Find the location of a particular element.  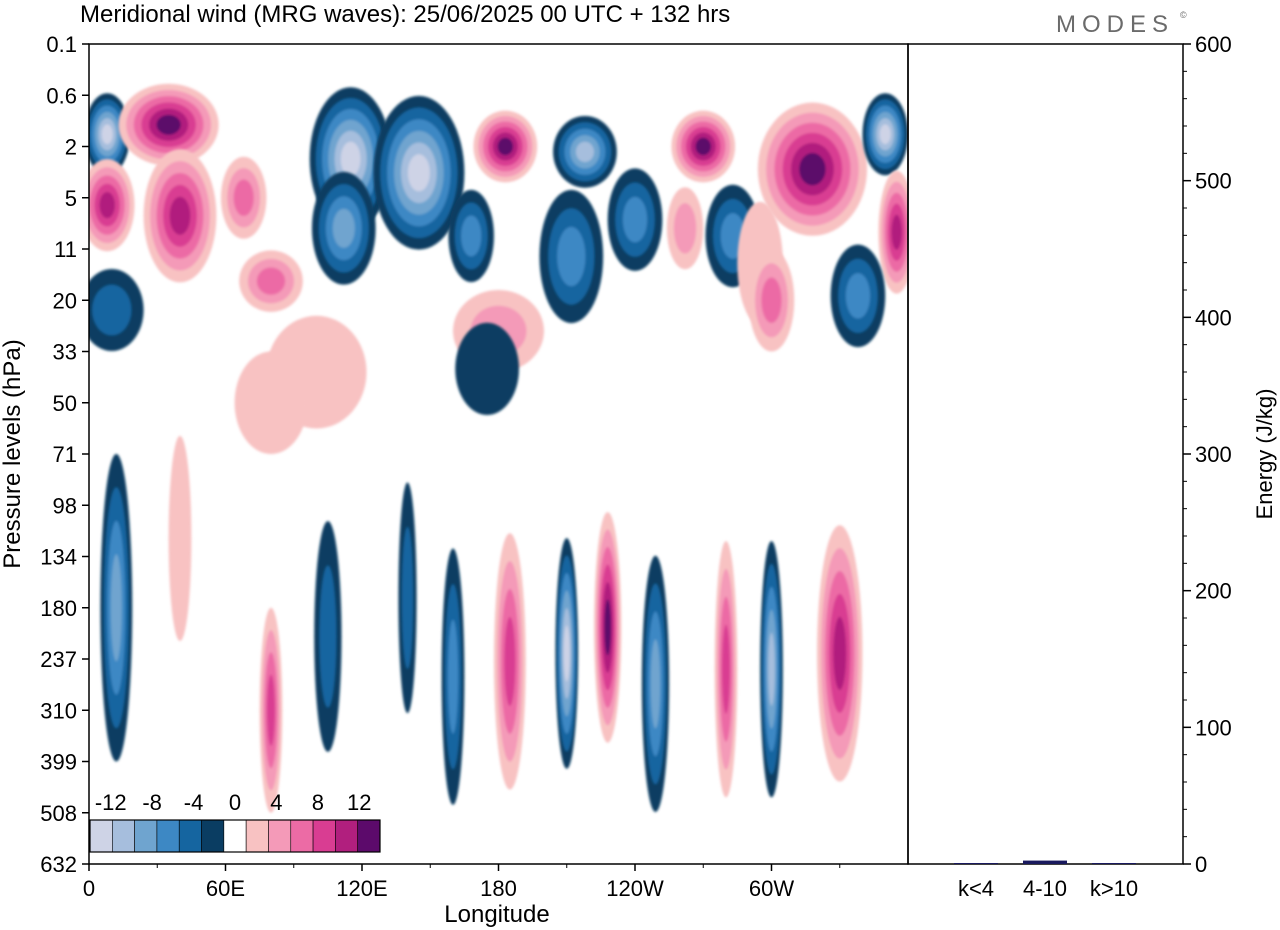

energy-tick-label: 200 is located at coordinates (1213, 591).